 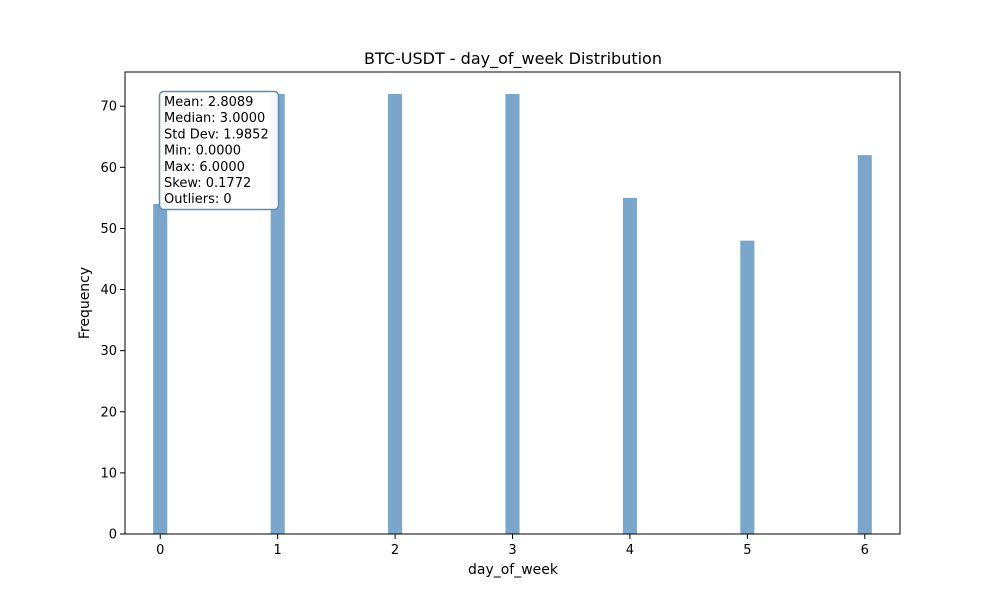 I want to click on x-tick-label-2: 2, so click(x=395, y=550).